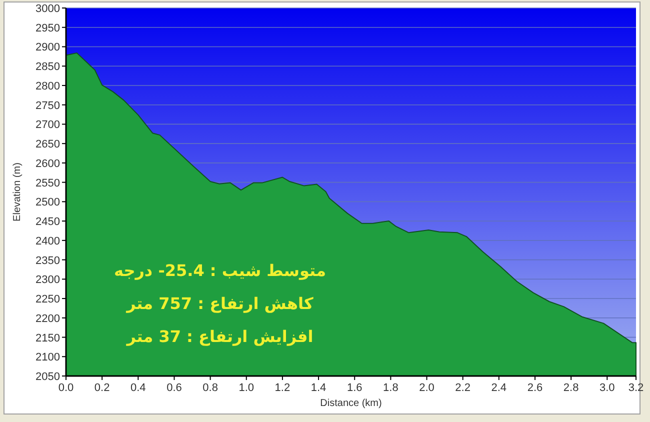 The height and width of the screenshot is (422, 650). I want to click on y-tick-label: 2050, so click(48, 377).